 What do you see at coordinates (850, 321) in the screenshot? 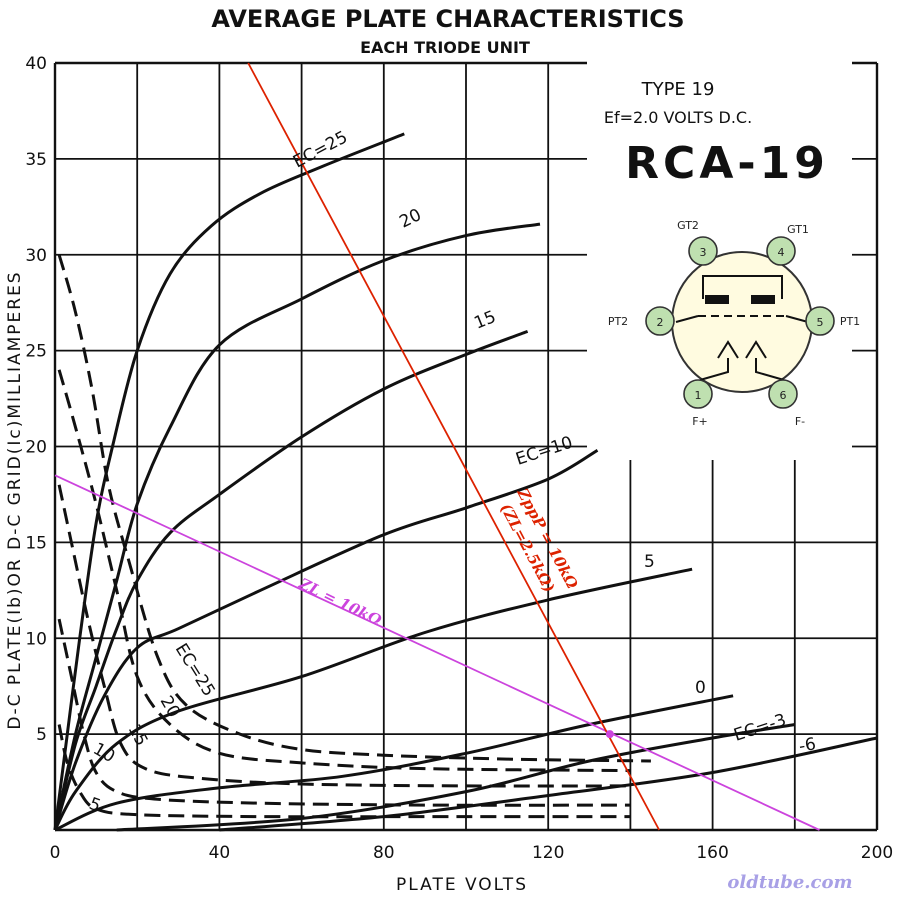
I see `tube-pin-label-5: PT1` at bounding box center [850, 321].